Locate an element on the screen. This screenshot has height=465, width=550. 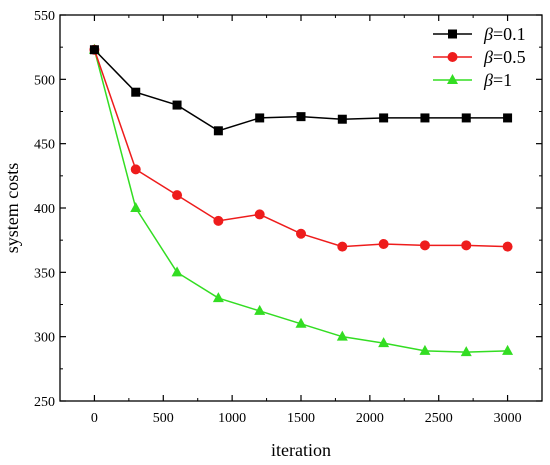
y-tick-label: 300 is located at coordinates (44, 338).